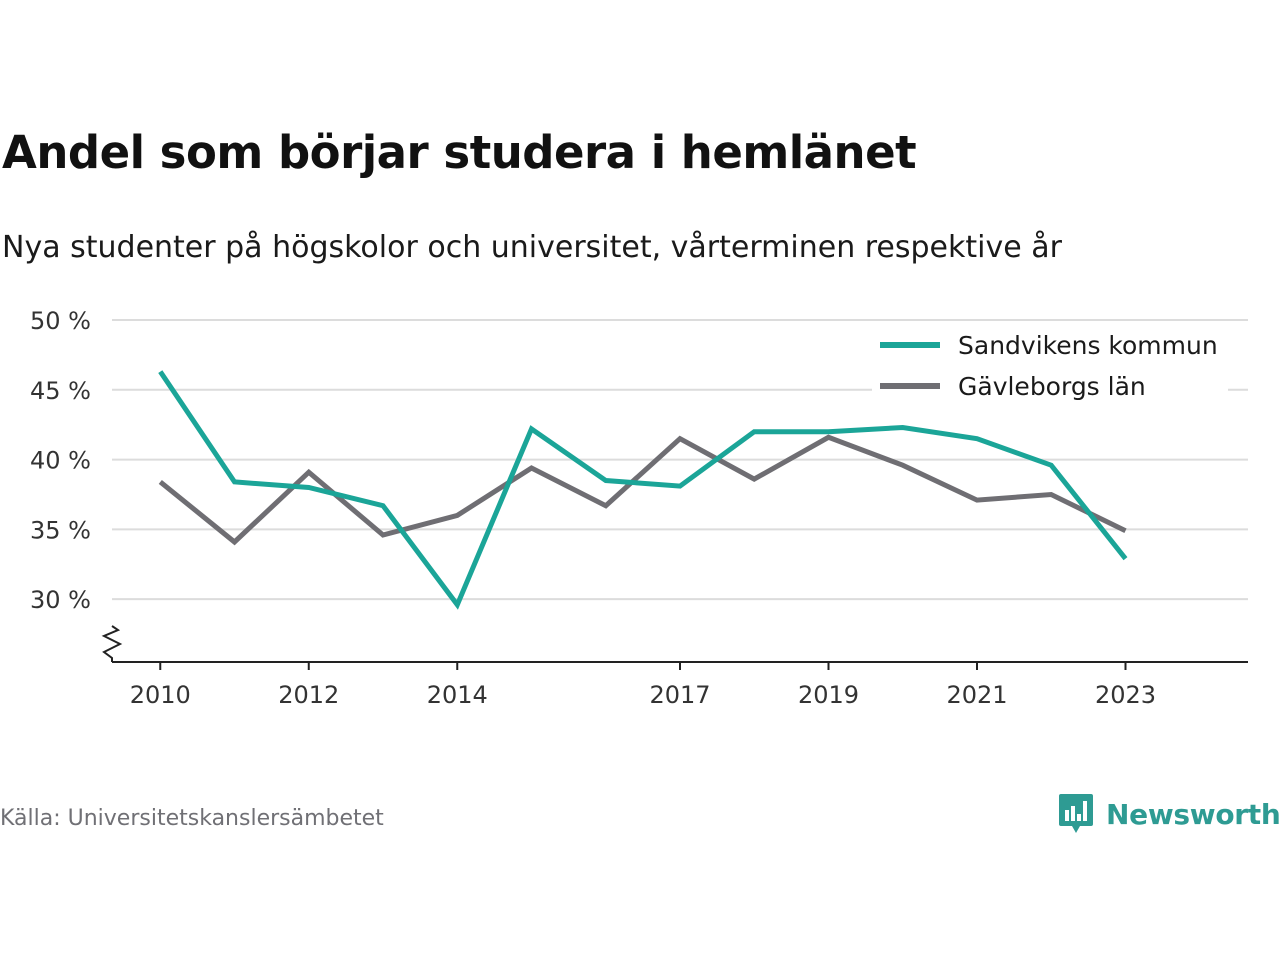  I want to click on y-tick-label: 35 %, so click(60, 530).